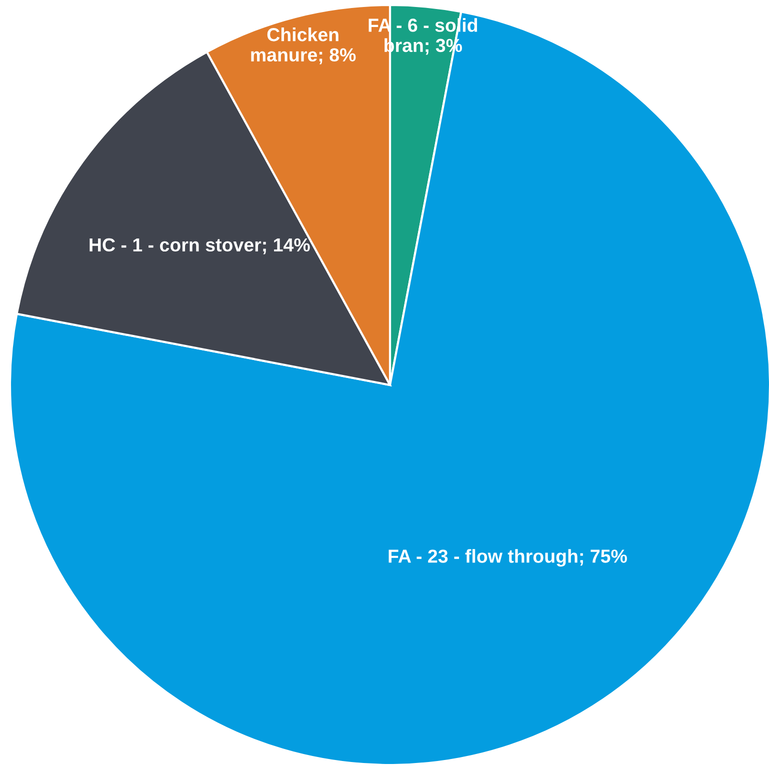 This screenshot has width=769, height=767. I want to click on slice-label: Chicken manure; 8%, so click(303, 46).